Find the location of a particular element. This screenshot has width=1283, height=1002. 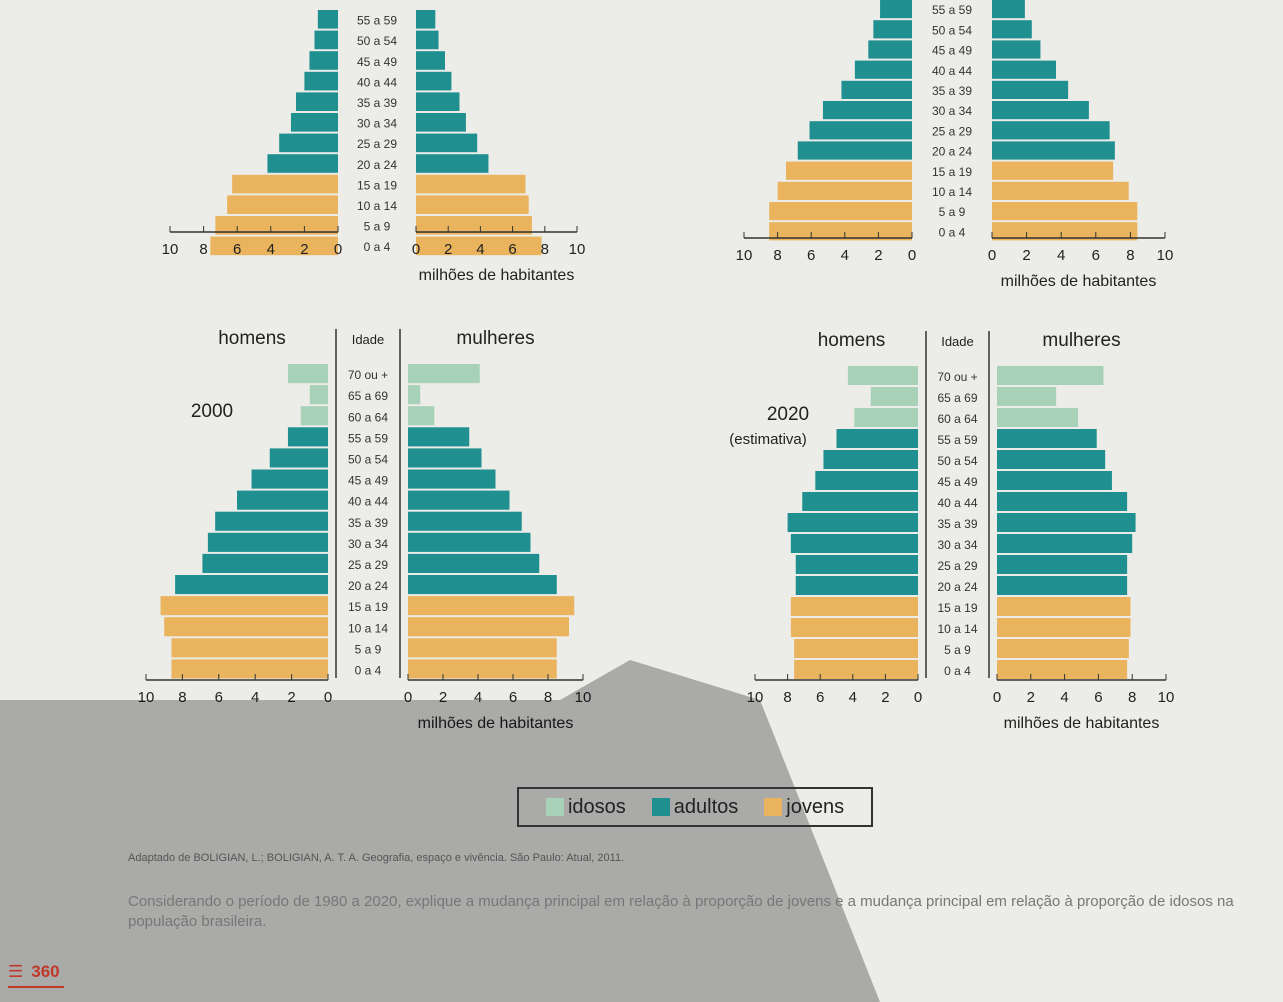

age-label: 70 ou + is located at coordinates (368, 375).